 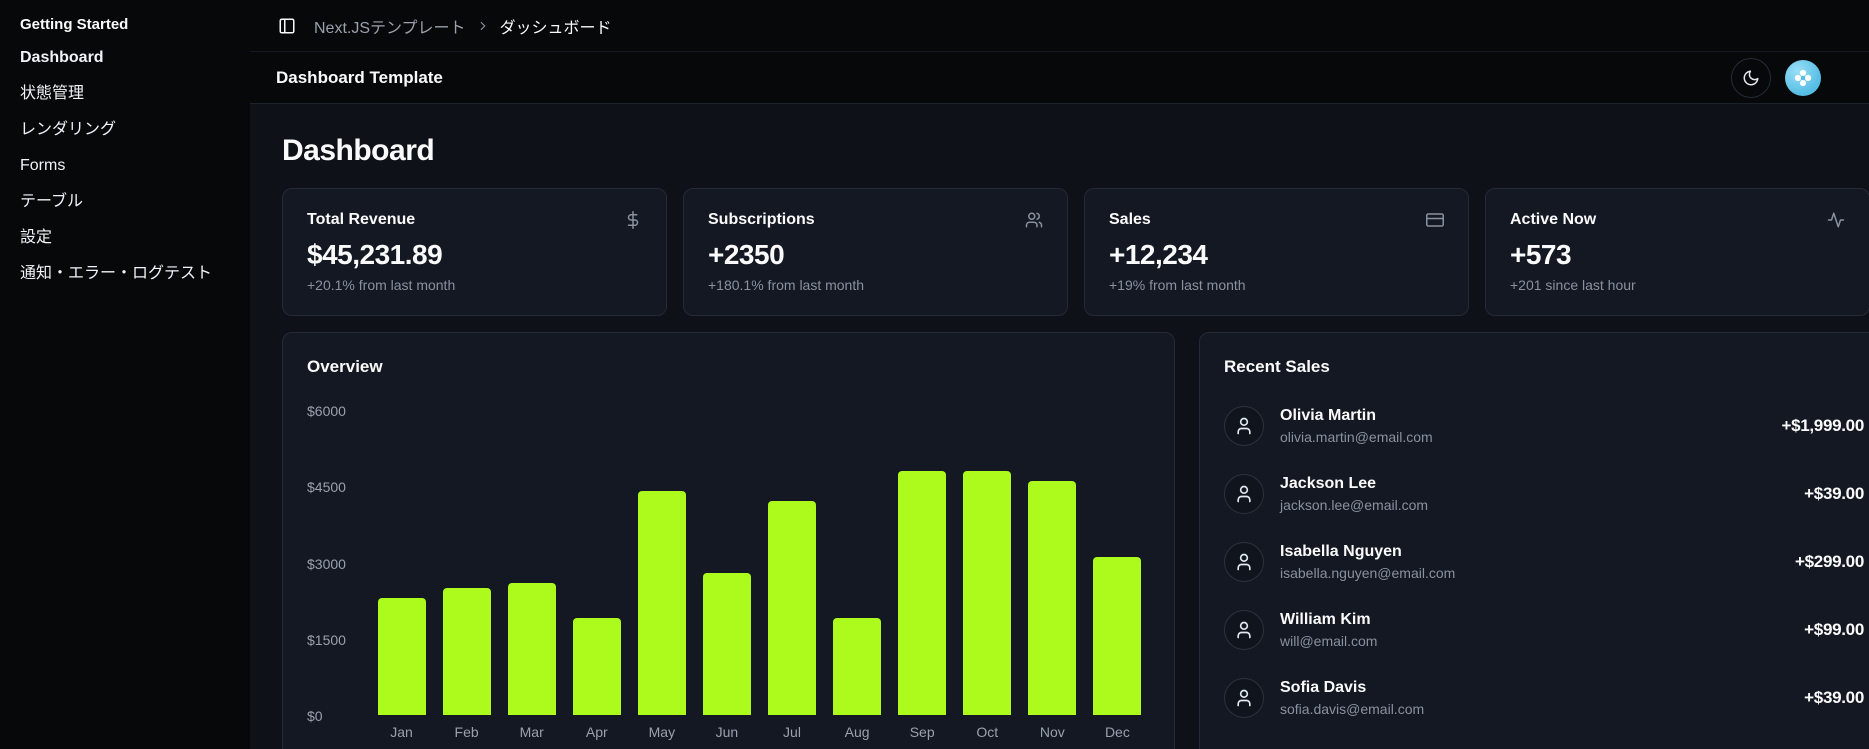 What do you see at coordinates (746, 254) in the screenshot?
I see `stat-value: +2350` at bounding box center [746, 254].